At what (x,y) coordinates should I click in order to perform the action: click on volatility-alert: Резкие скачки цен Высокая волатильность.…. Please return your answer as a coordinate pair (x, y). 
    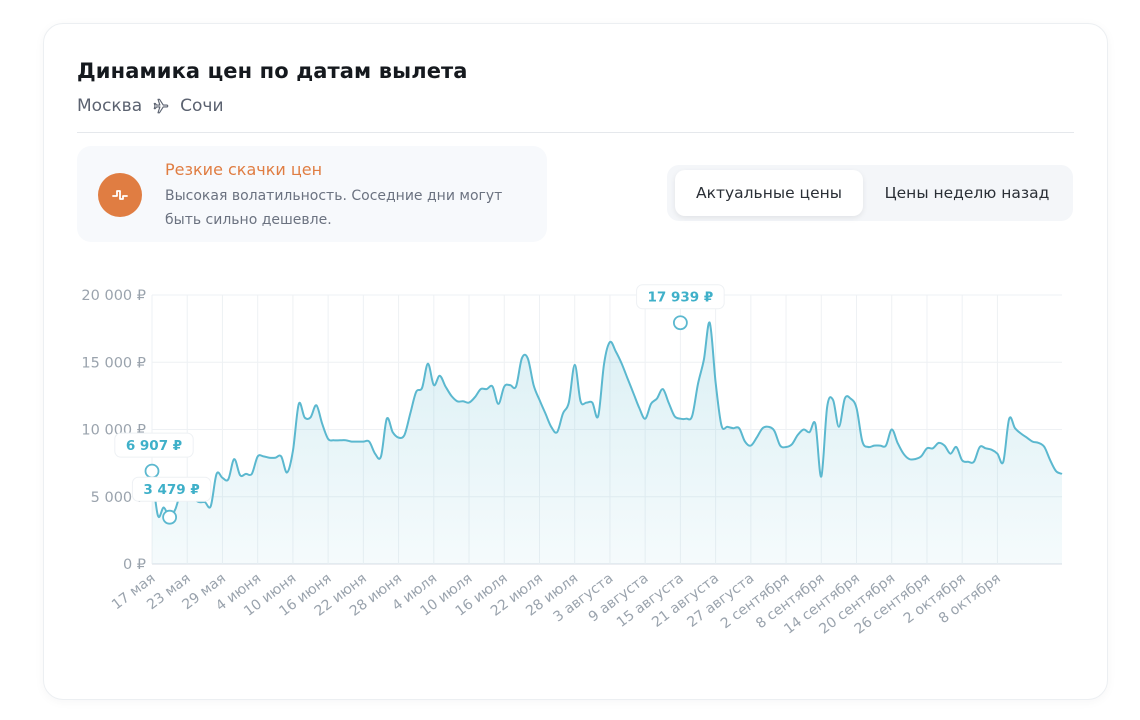
    Looking at the image, I should click on (312, 194).